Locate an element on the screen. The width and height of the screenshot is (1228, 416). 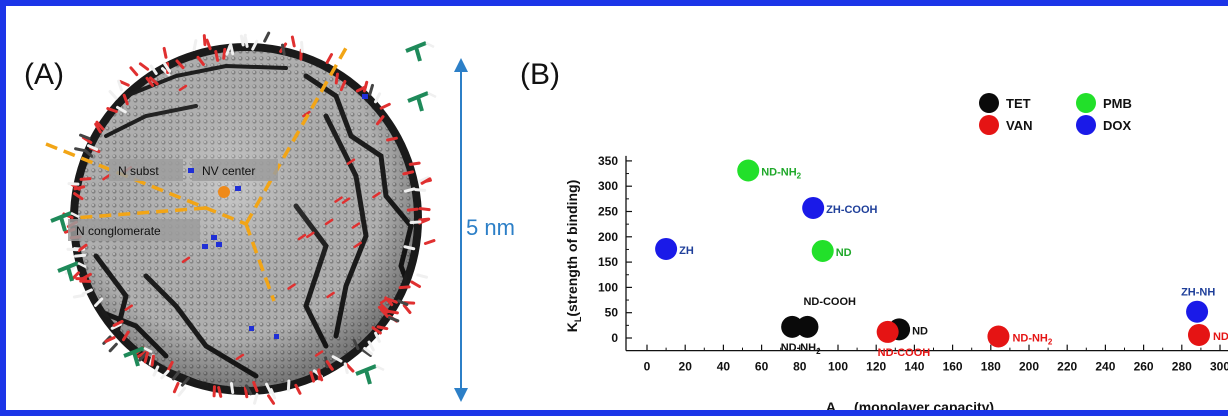
point-label: ZH-COOH is located at coordinates (851, 210).